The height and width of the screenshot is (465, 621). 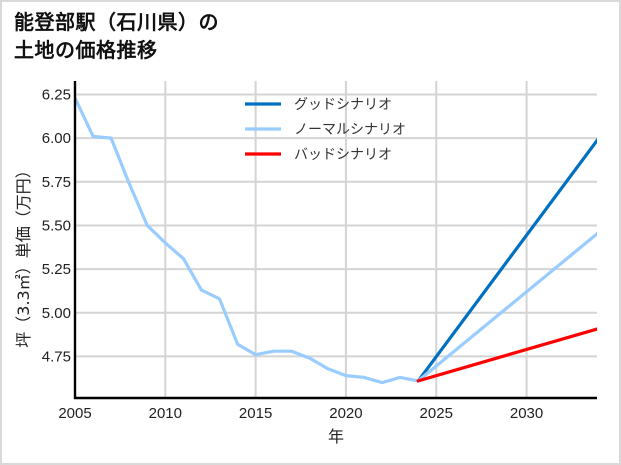 I want to click on legend-label: グッドシナリオ, so click(x=343, y=105).